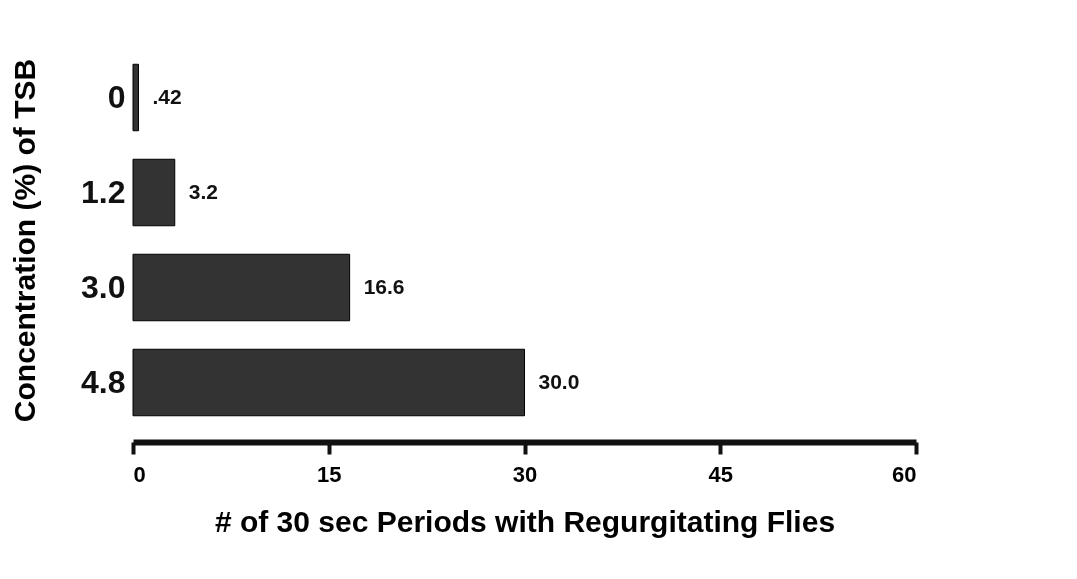 This screenshot has width=1077, height=579. I want to click on data-label: 16.6, so click(384, 286).